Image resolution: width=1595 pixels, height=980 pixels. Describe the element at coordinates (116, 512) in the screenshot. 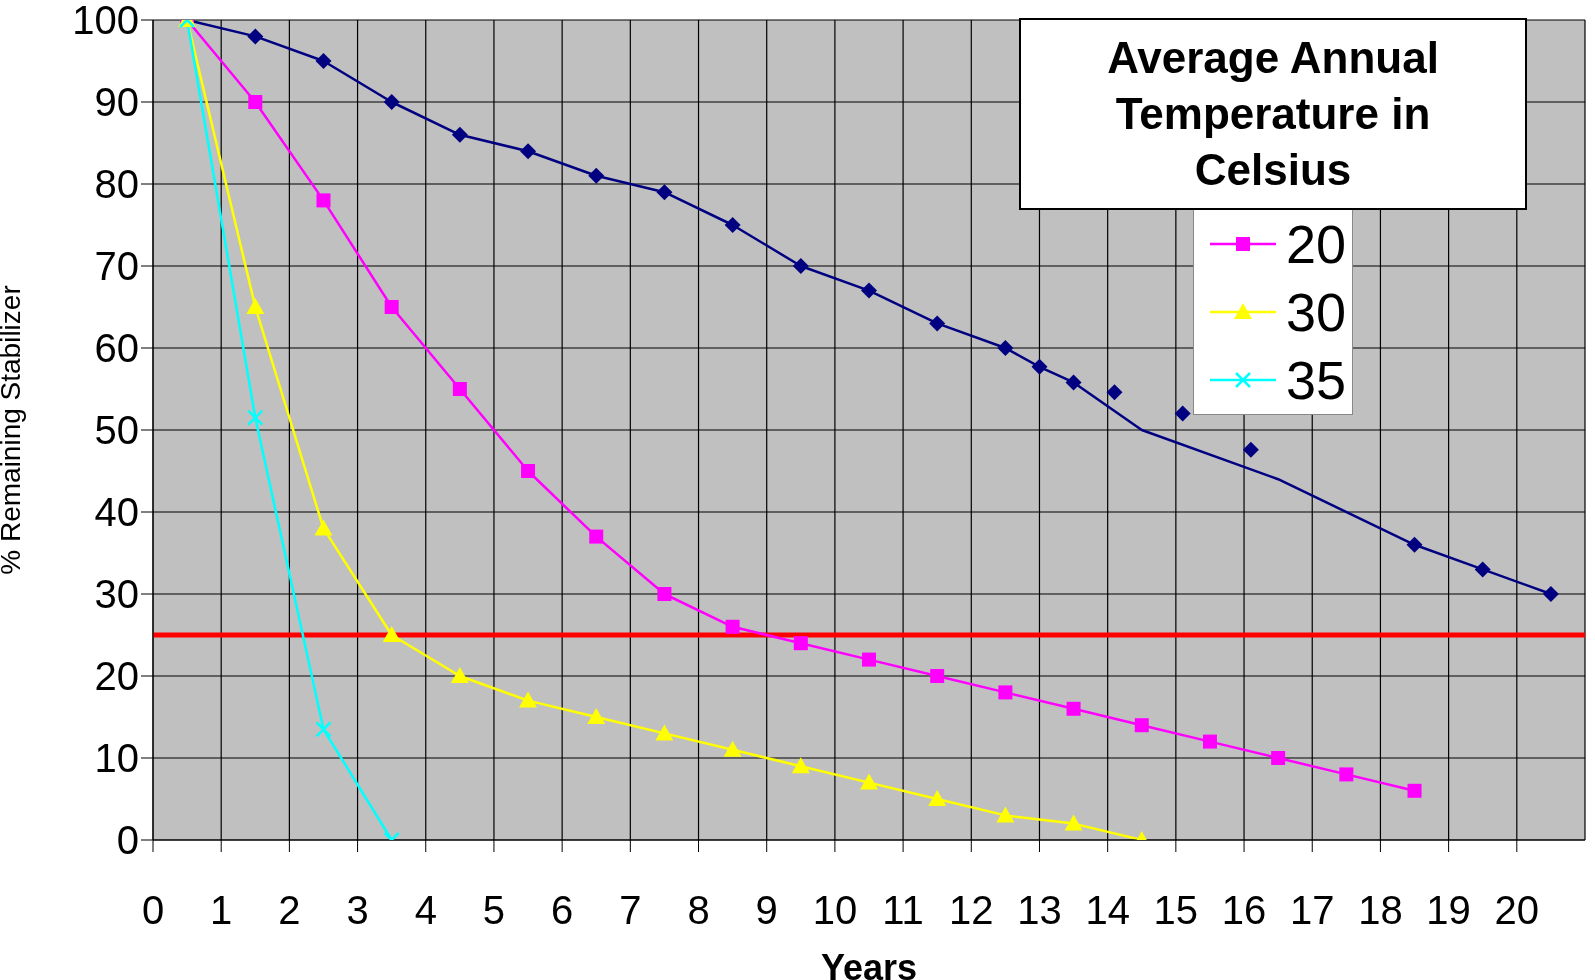

I see `y-tick-label: 40` at that location.